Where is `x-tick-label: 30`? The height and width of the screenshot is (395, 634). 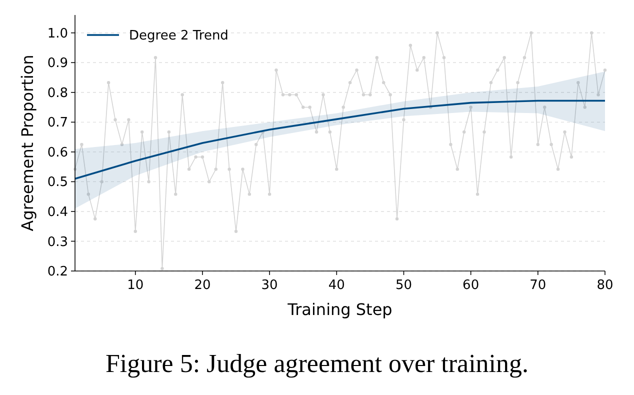
x-tick-label: 30 is located at coordinates (269, 285).